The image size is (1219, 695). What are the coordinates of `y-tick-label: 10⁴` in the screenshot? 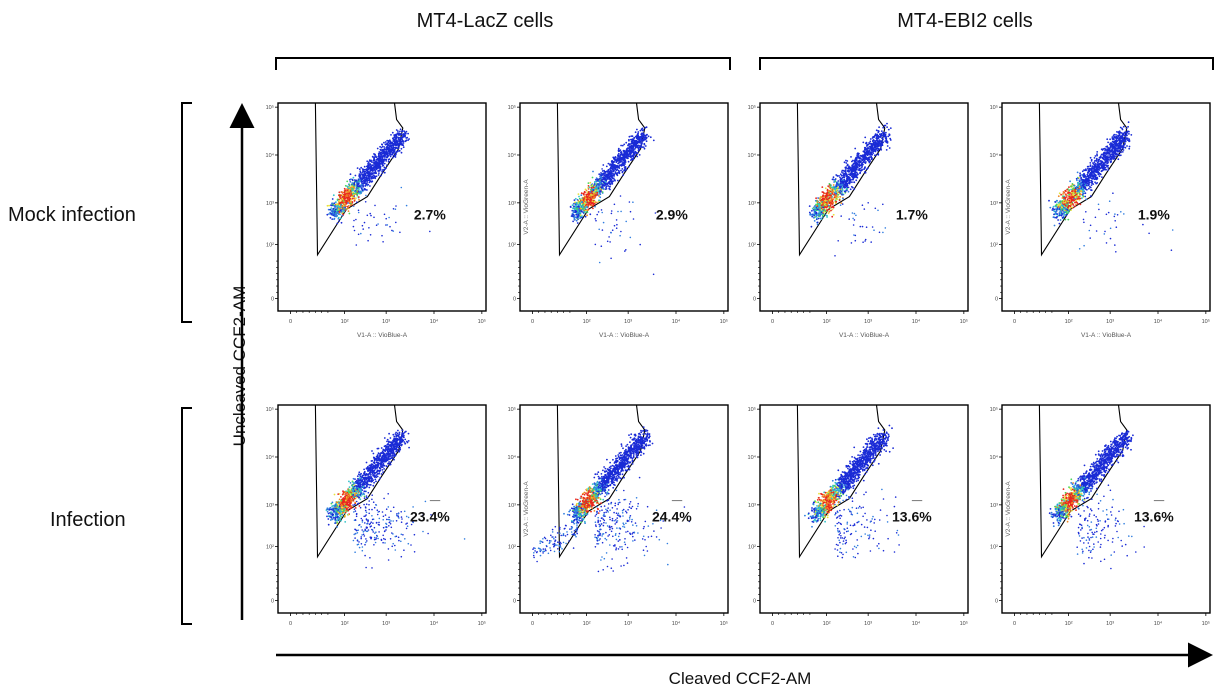 It's located at (752, 155).